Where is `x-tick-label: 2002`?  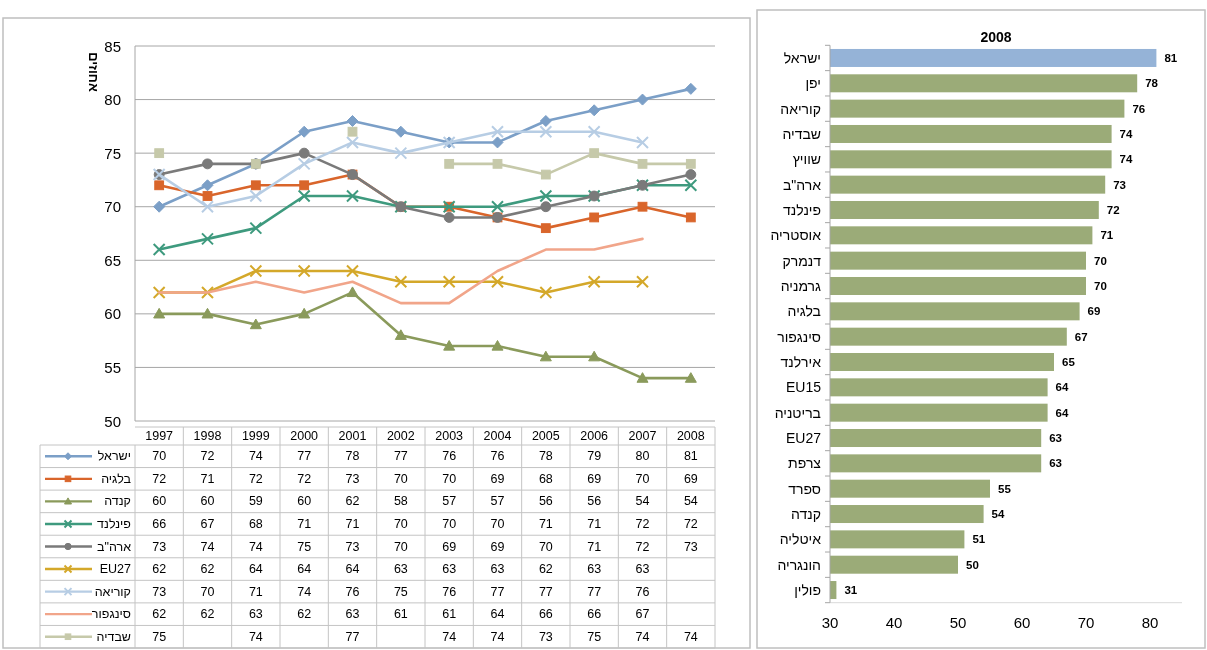 x-tick-label: 2002 is located at coordinates (400, 436).